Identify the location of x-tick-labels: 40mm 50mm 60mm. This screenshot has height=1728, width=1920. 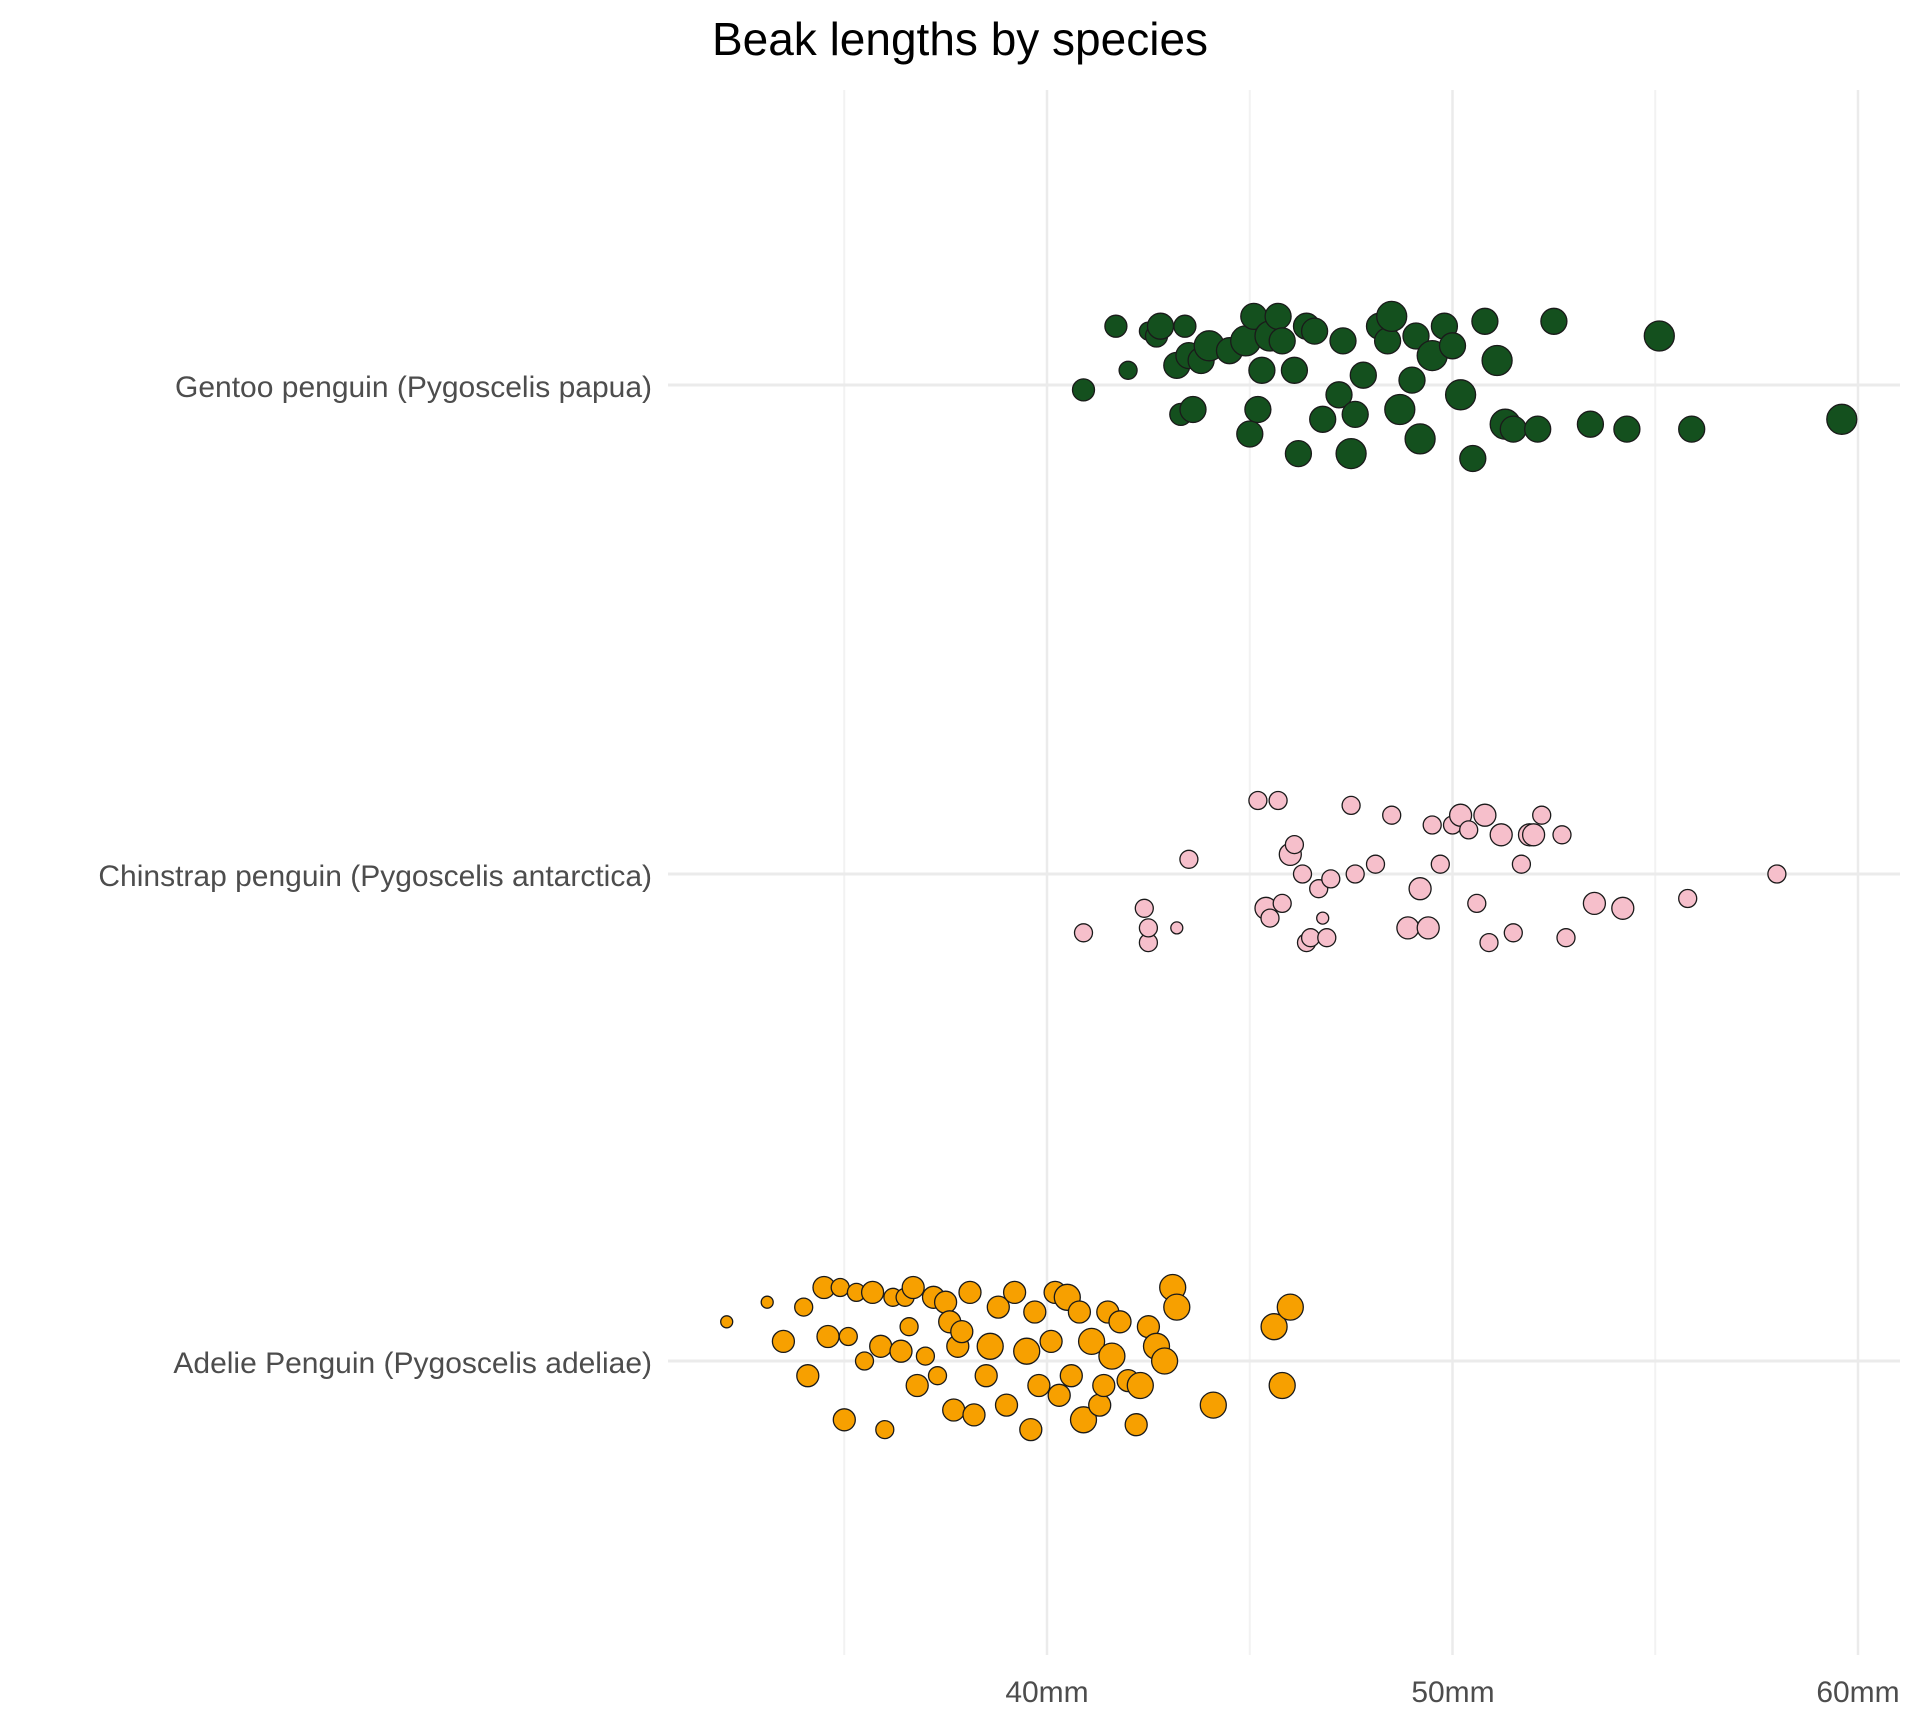
(1452, 1692).